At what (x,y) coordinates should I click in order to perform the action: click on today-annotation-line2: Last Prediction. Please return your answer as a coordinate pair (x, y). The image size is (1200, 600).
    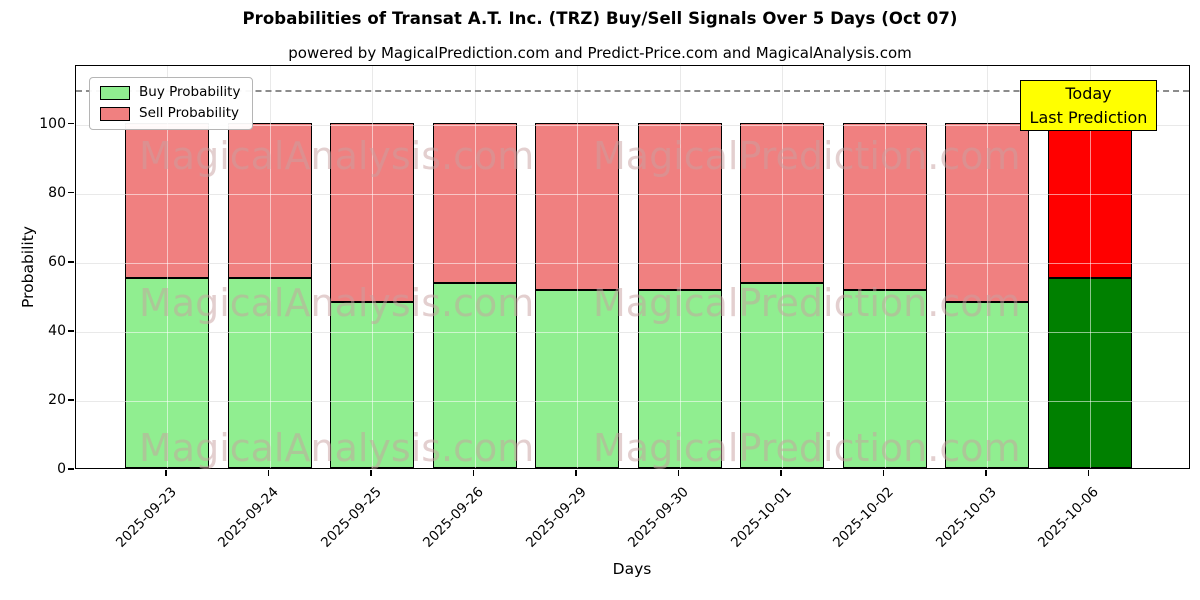
    Looking at the image, I should click on (1088, 117).